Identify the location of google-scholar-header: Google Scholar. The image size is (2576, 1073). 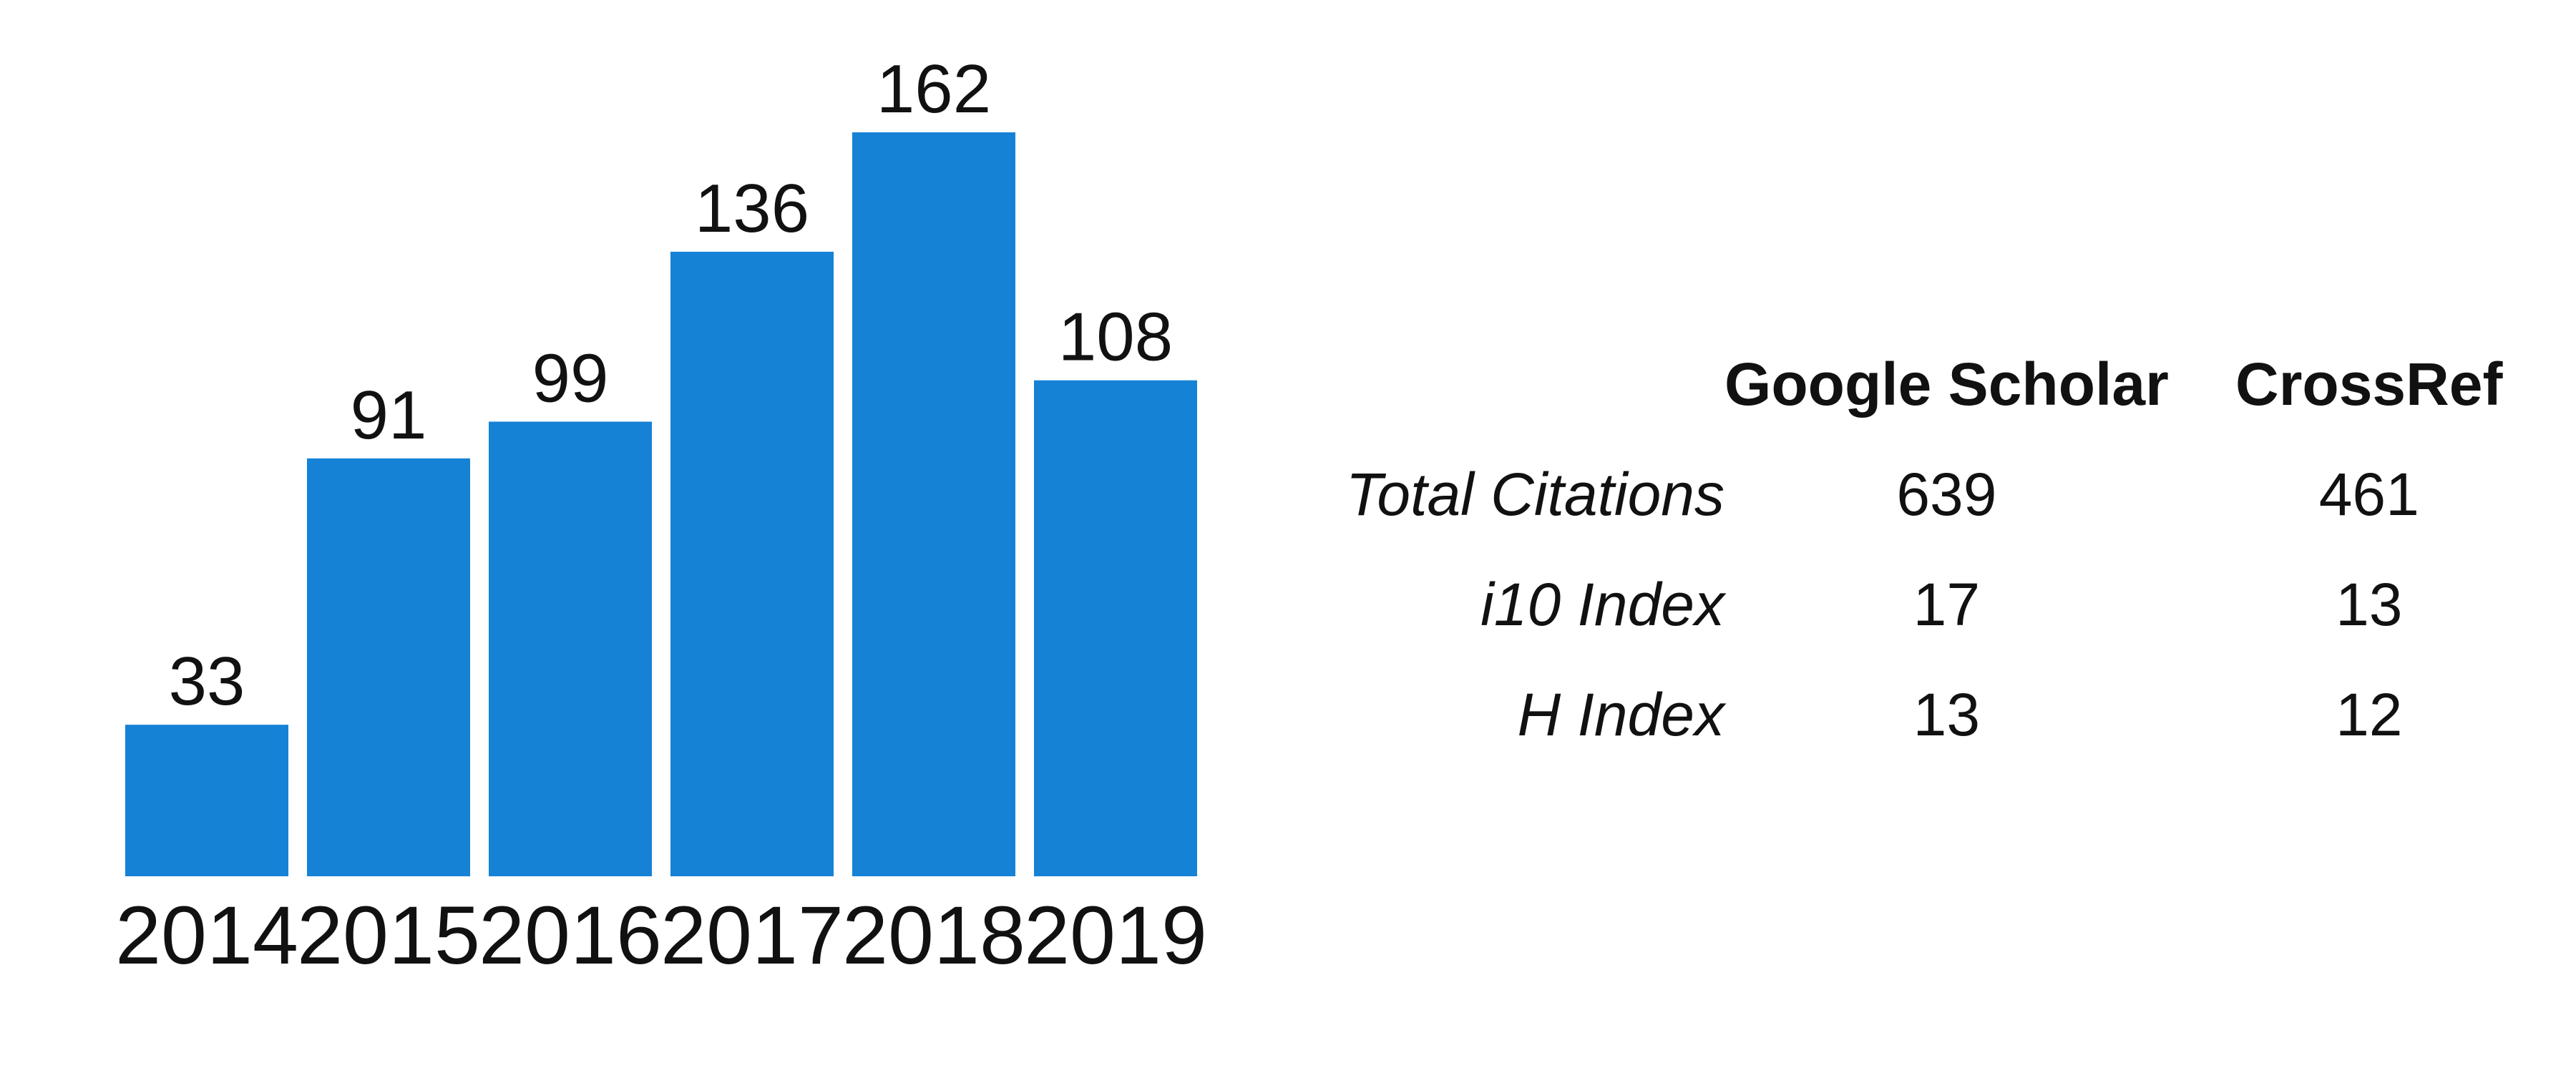
(1946, 384).